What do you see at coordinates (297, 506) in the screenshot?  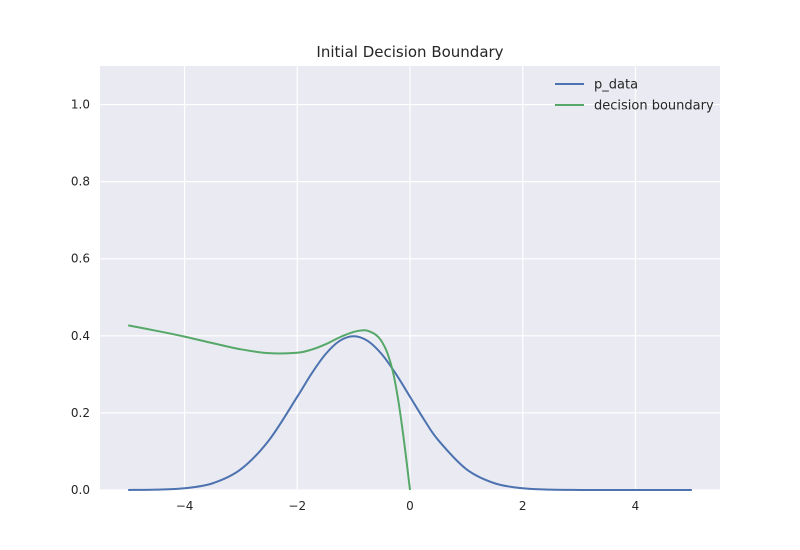 I see `x-tick-label: −2` at bounding box center [297, 506].